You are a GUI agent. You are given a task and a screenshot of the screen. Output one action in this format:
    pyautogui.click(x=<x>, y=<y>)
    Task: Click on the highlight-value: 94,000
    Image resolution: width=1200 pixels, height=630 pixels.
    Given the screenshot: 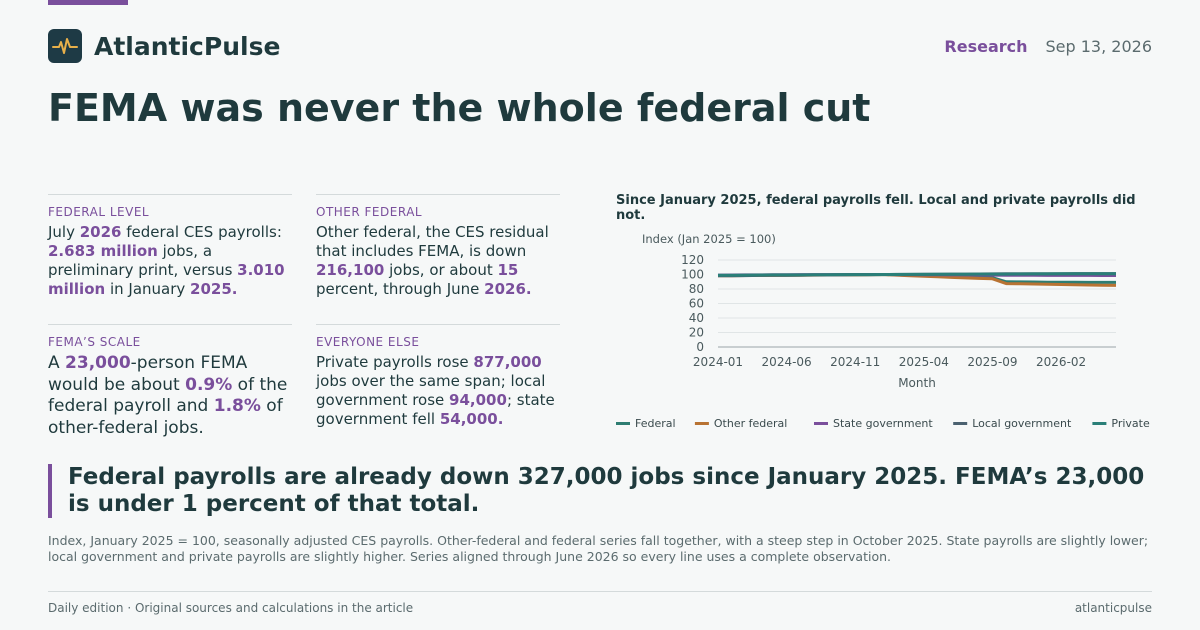 What is the action you would take?
    pyautogui.click(x=478, y=400)
    